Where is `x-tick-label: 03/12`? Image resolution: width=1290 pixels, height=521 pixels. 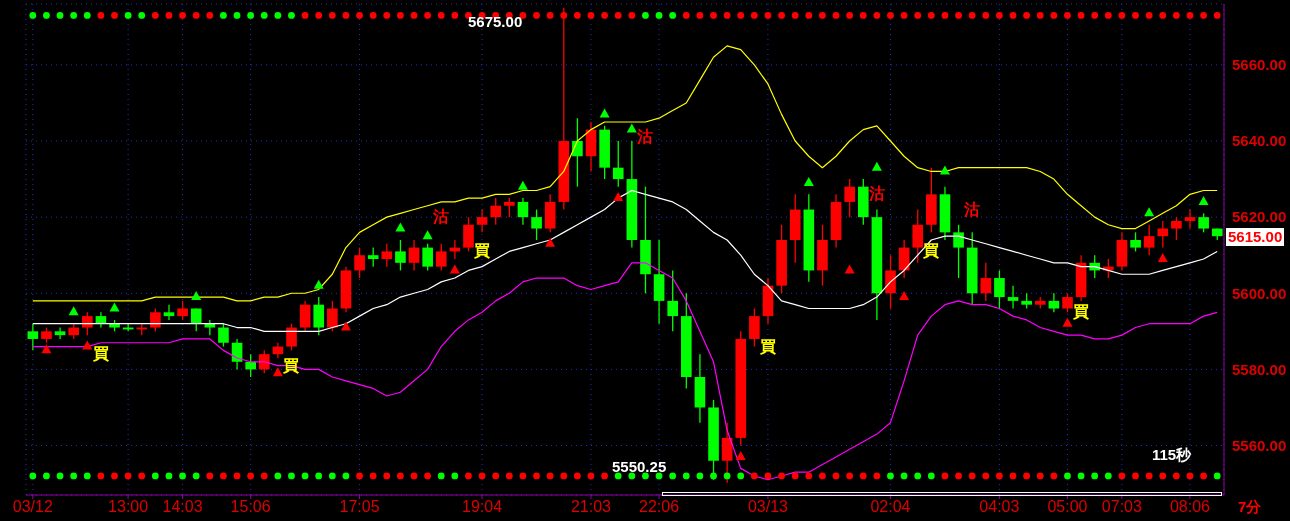
x-tick-label: 03/12 is located at coordinates (32, 507).